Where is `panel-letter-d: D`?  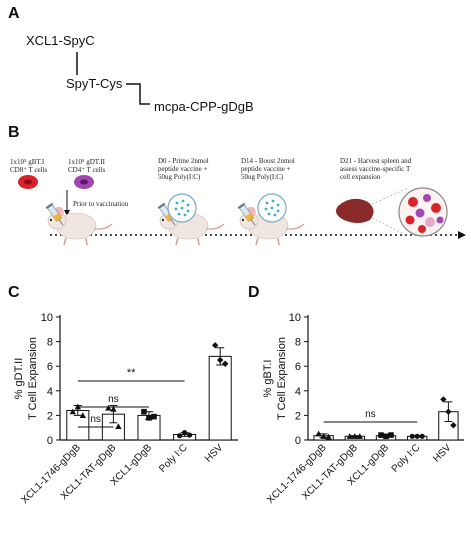
panel-letter-d: D is located at coordinates (254, 292).